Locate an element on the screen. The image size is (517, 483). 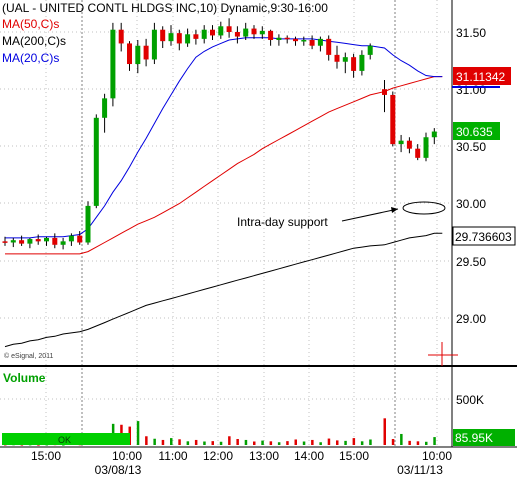
annotation-arrowhead is located at coordinates (394, 210).